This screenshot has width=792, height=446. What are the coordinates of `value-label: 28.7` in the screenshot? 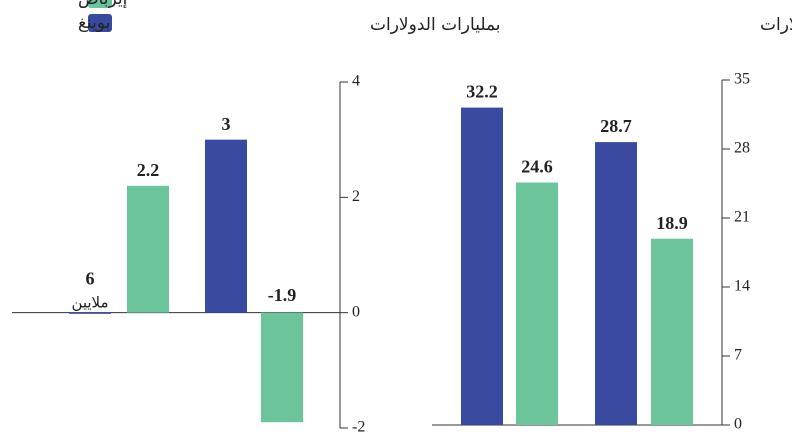 It's located at (616, 126).